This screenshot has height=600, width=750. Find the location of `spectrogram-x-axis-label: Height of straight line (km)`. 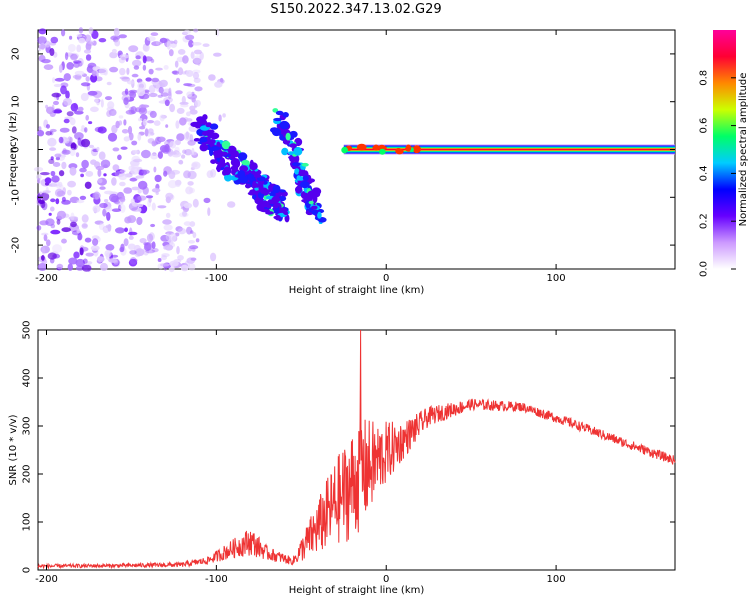

spectrogram-x-axis-label: Height of straight line (km) is located at coordinates (357, 290).